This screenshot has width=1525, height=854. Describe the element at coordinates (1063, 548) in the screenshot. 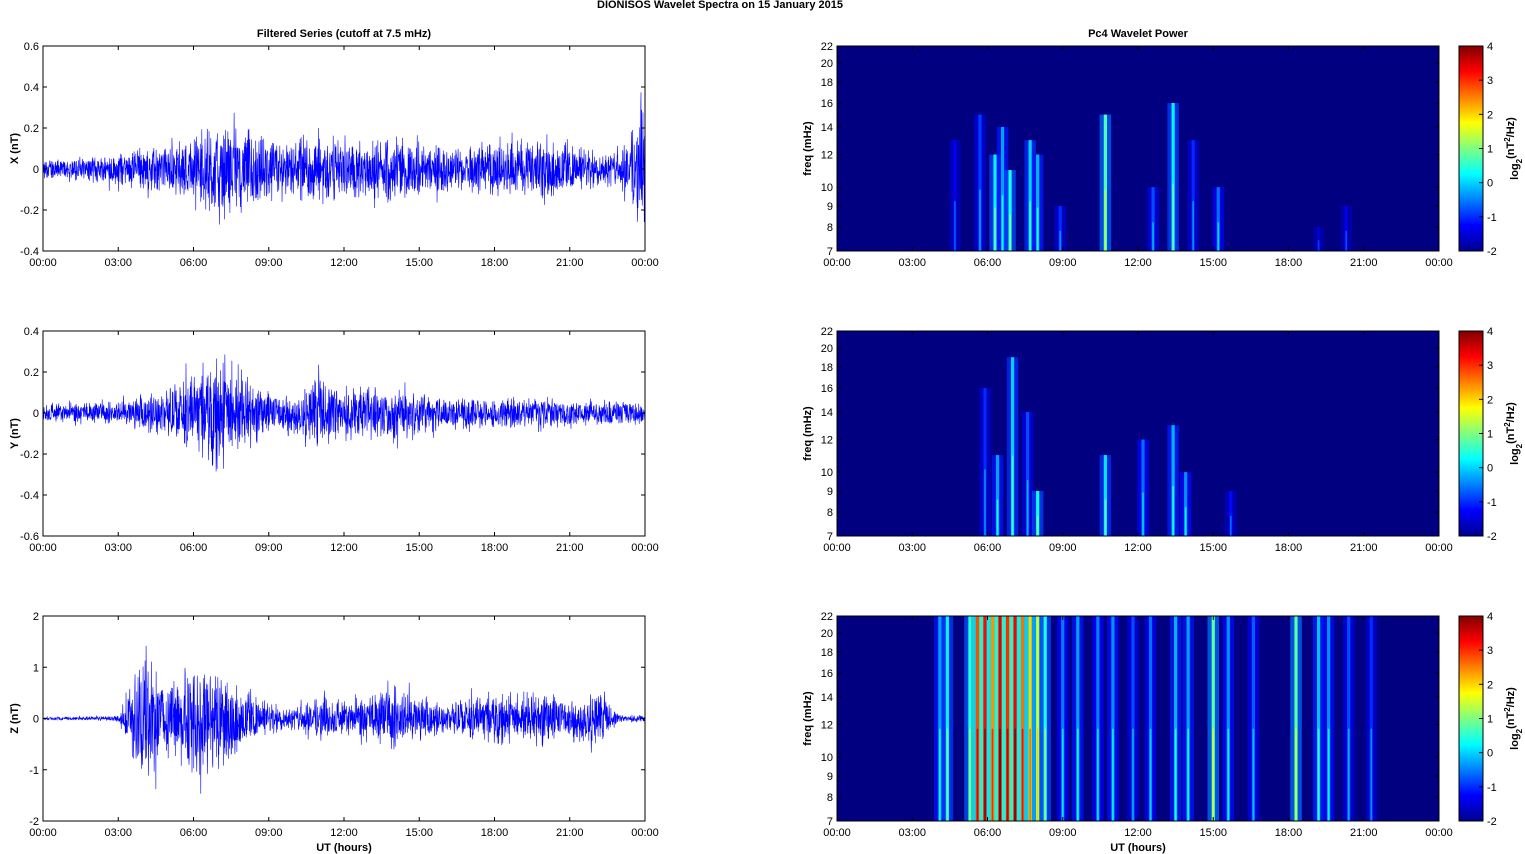

I see `y-power-xtick-label: 09:00` at that location.